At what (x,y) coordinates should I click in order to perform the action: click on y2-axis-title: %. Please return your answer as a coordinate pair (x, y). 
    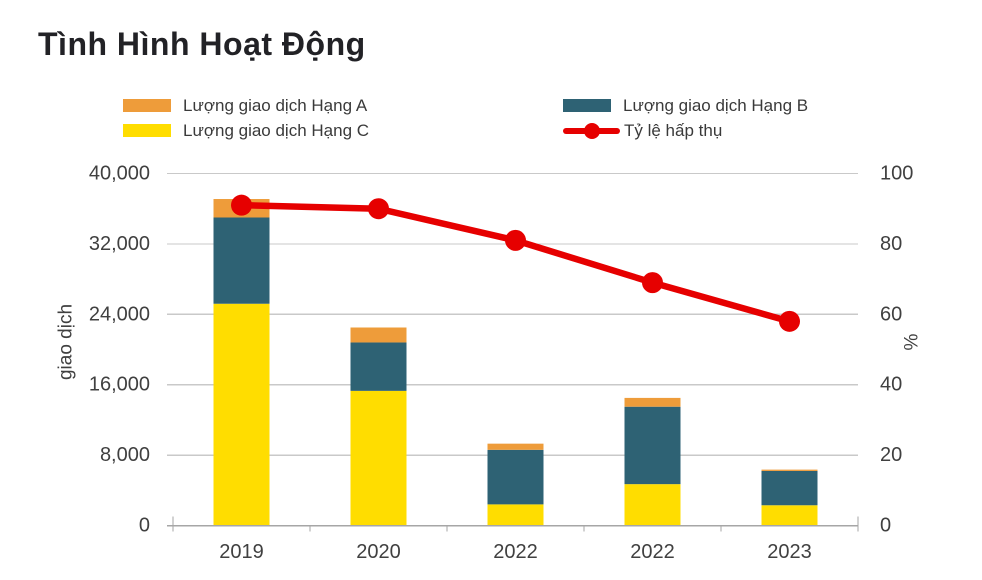
    Looking at the image, I should click on (912, 341).